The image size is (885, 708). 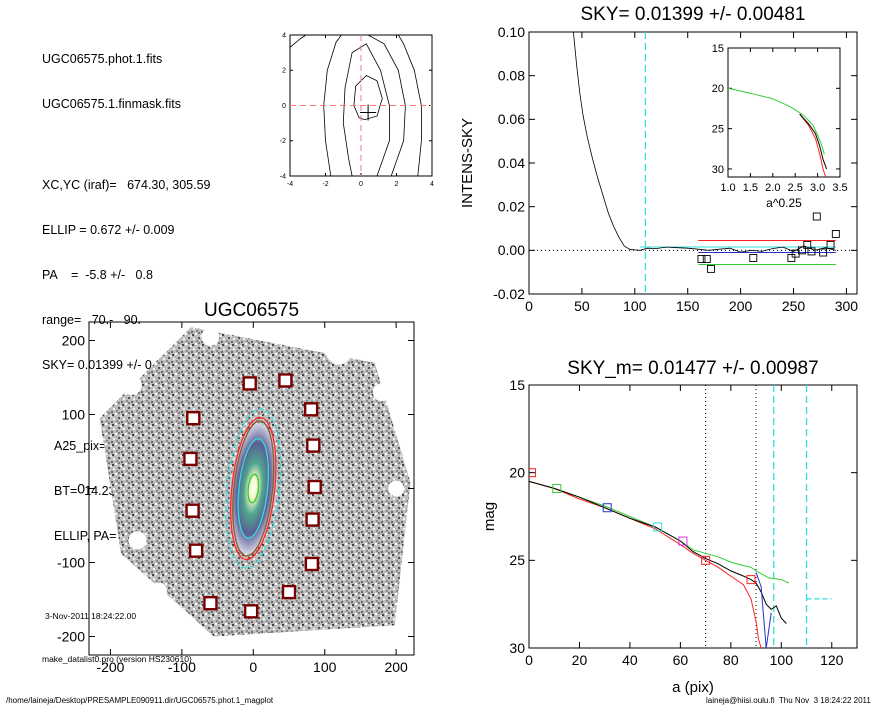 What do you see at coordinates (290, 184) in the screenshot?
I see `contour-xtick-label: -4` at bounding box center [290, 184].